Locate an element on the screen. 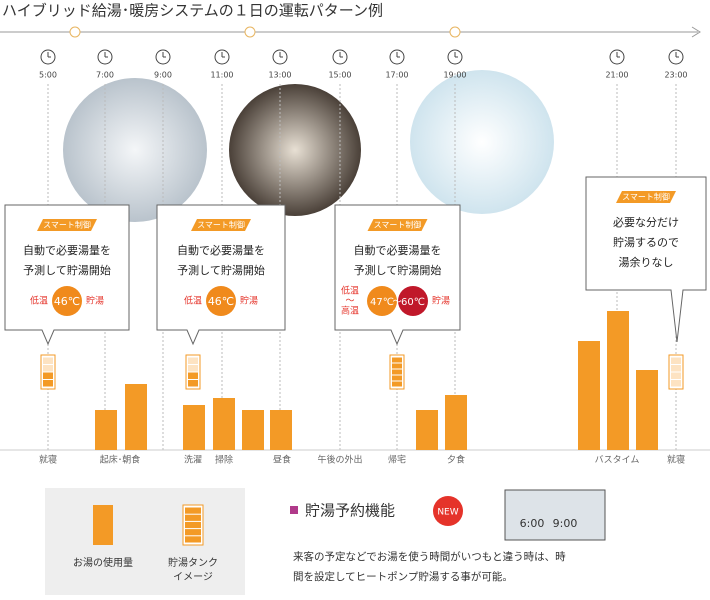 Image resolution: width=710 pixels, height=600 pixels. callout-line: 湯余りなし is located at coordinates (646, 262).